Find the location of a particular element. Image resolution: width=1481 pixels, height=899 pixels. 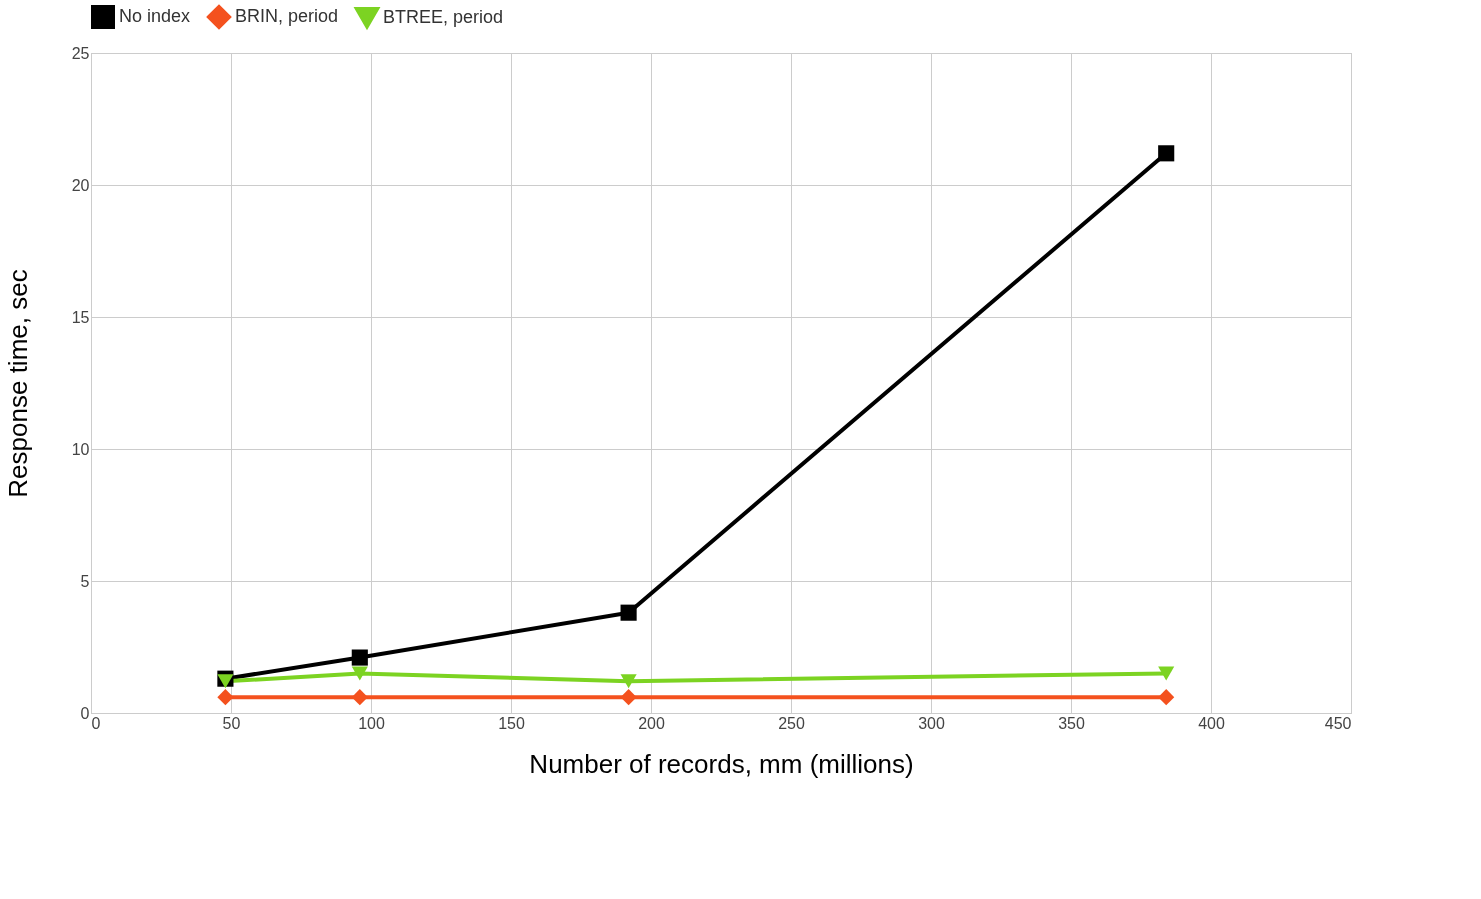

x-tick-label: 150 is located at coordinates (511, 723).